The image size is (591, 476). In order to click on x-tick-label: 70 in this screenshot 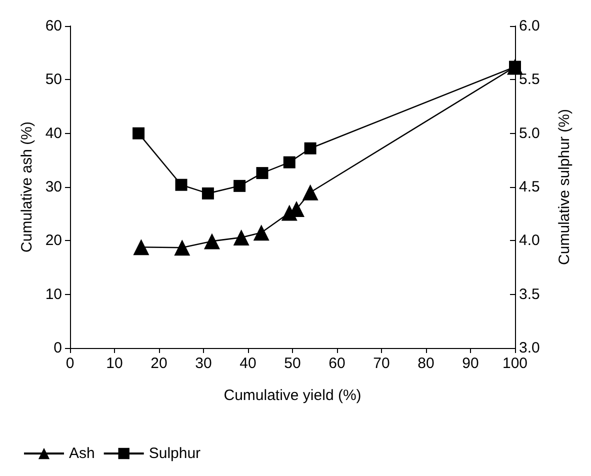, I will do `click(381, 363)`.